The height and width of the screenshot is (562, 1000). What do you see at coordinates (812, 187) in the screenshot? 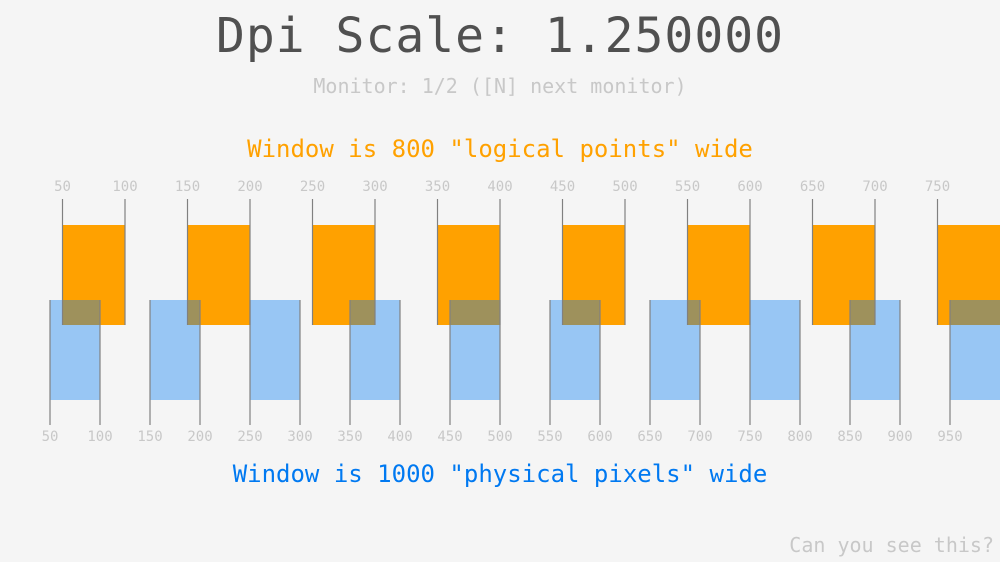
I see `logical-tick-label: 650` at bounding box center [812, 187].